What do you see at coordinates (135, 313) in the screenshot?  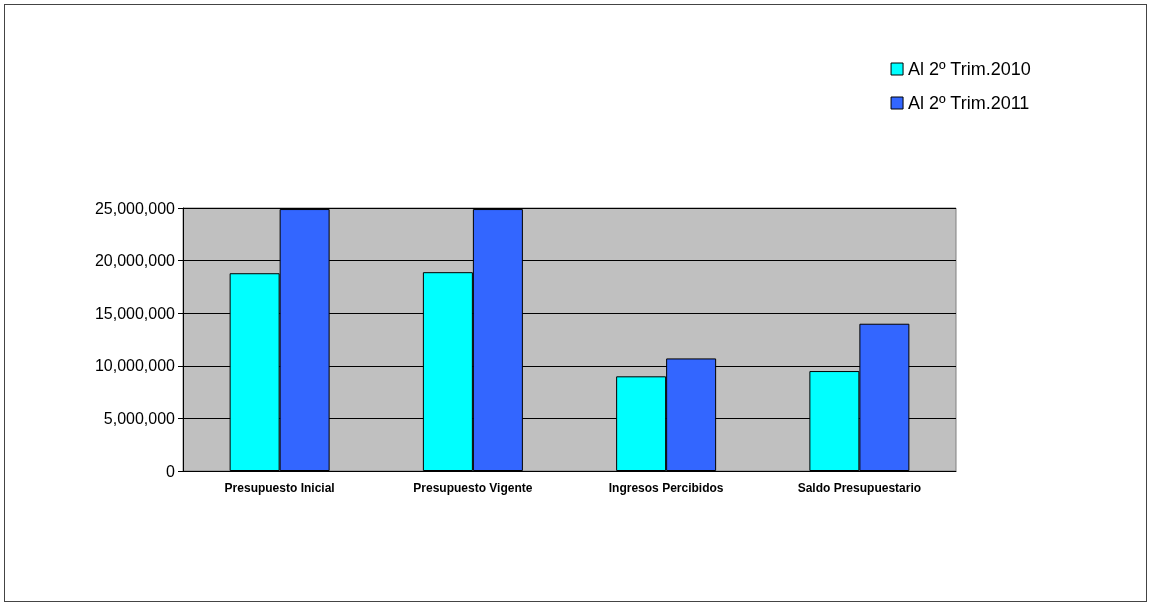 I see `y-tick-label: 15,000,000` at bounding box center [135, 313].